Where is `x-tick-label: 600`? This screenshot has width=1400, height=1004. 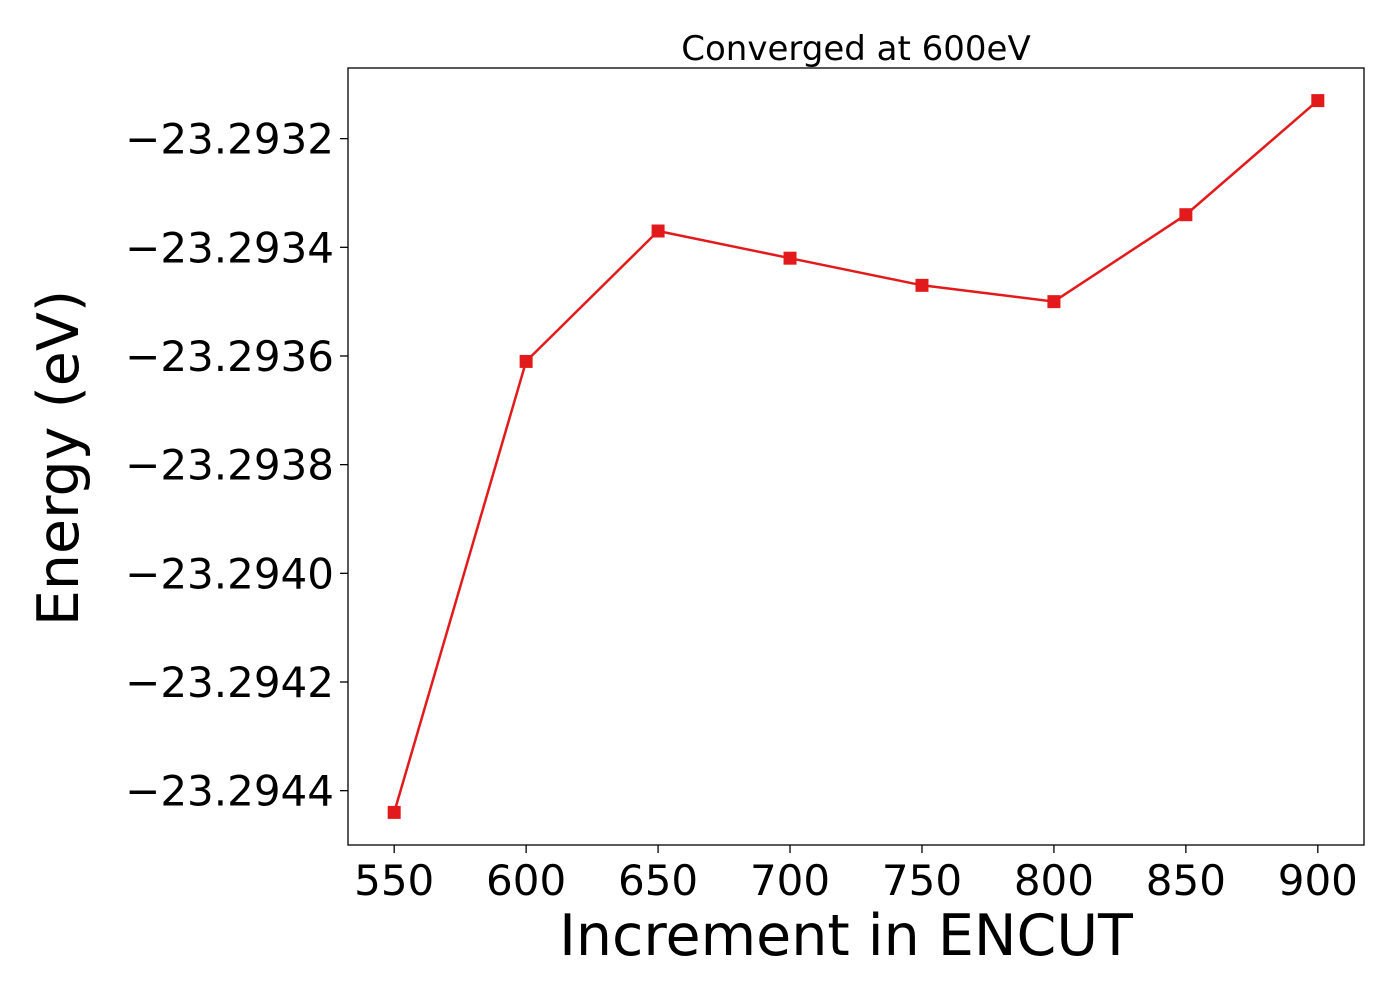 x-tick-label: 600 is located at coordinates (526, 880).